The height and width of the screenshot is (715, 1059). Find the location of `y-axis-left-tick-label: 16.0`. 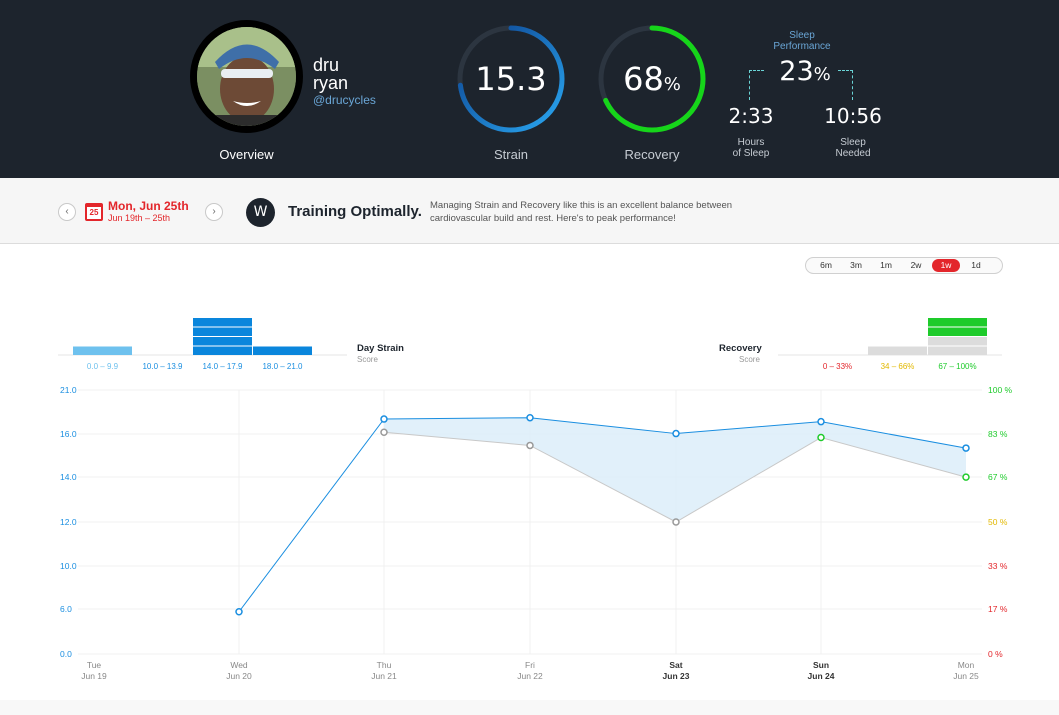

y-axis-left-tick-label: 16.0 is located at coordinates (68, 434).